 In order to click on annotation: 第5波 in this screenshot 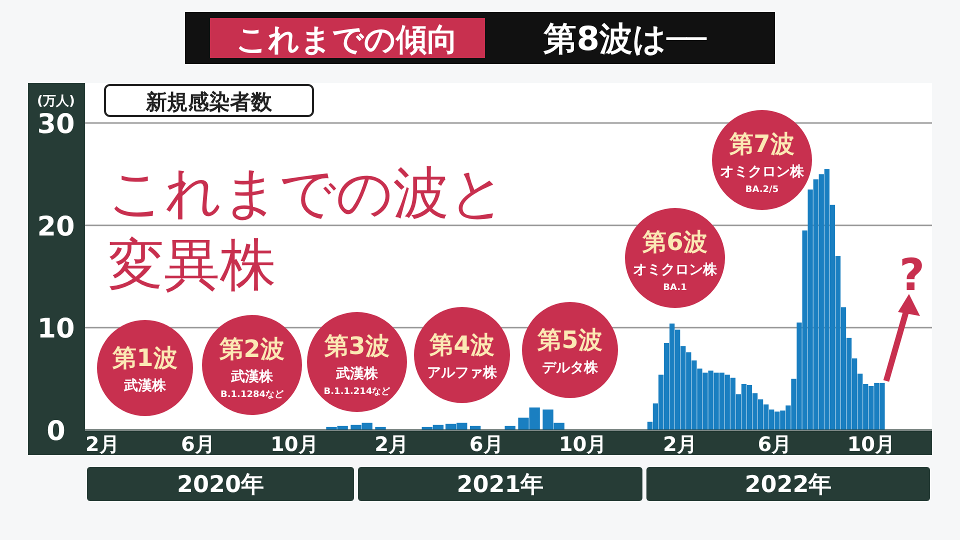, I will do `click(569, 340)`.